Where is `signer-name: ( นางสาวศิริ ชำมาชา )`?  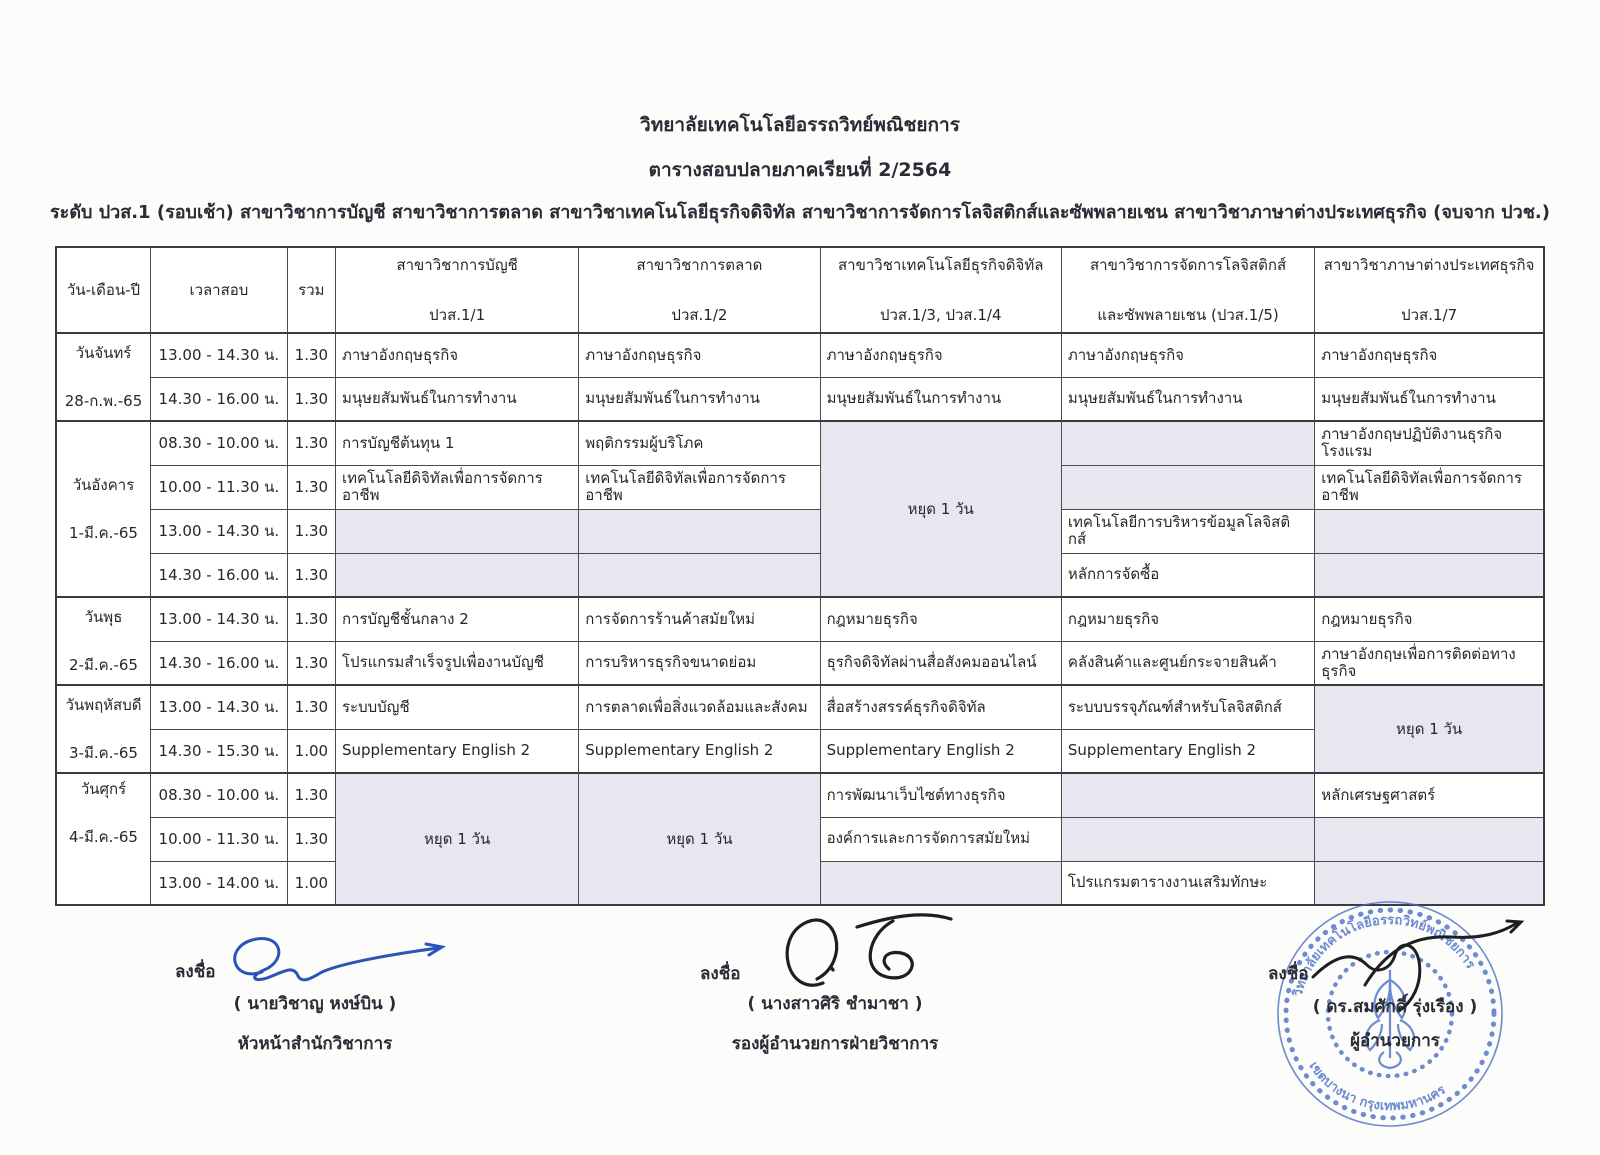
signer-name: ( นางสาวศิริ ชำมาชา ) is located at coordinates (835, 1004).